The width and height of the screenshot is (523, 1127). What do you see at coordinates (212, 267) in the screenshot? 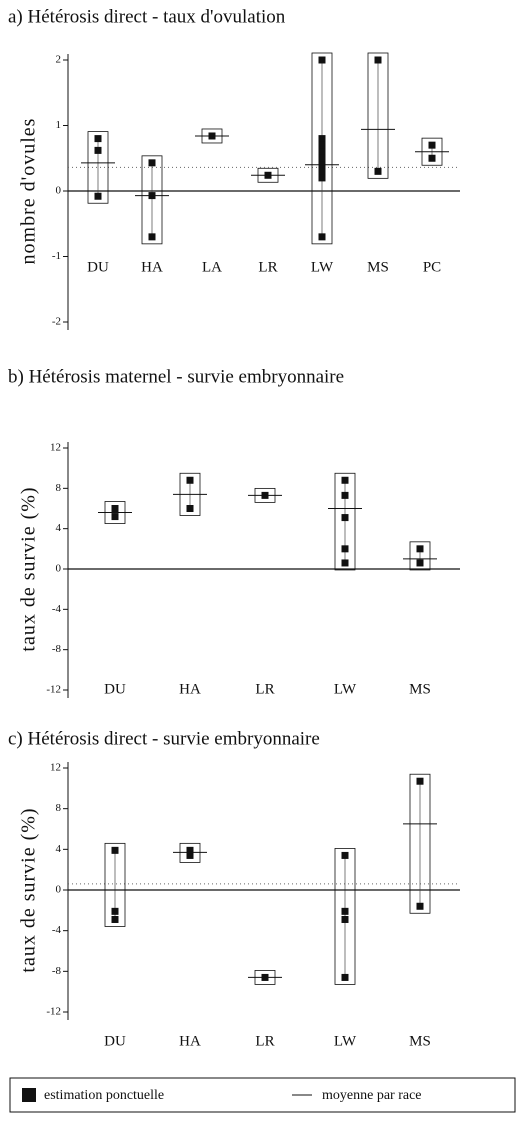
I see `x-tick-label: LA` at bounding box center [212, 267].